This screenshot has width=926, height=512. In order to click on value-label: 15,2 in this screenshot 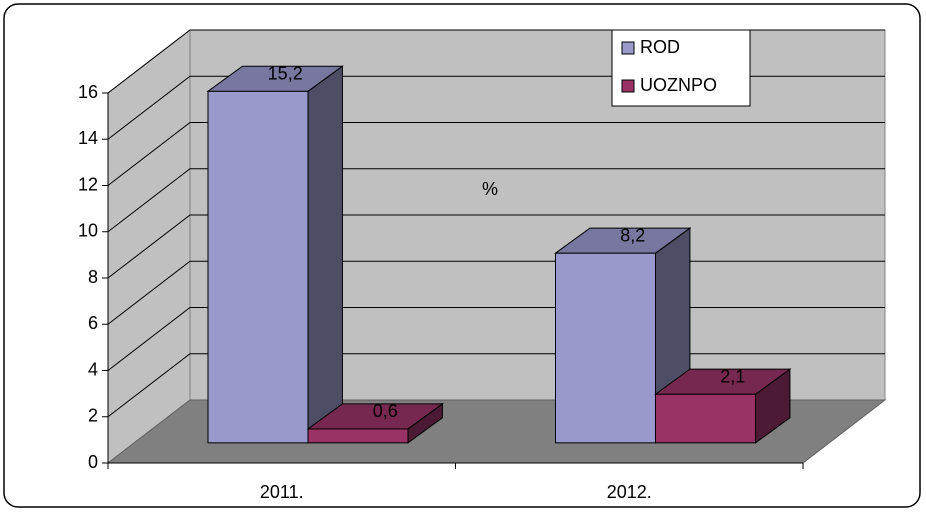, I will do `click(285, 74)`.